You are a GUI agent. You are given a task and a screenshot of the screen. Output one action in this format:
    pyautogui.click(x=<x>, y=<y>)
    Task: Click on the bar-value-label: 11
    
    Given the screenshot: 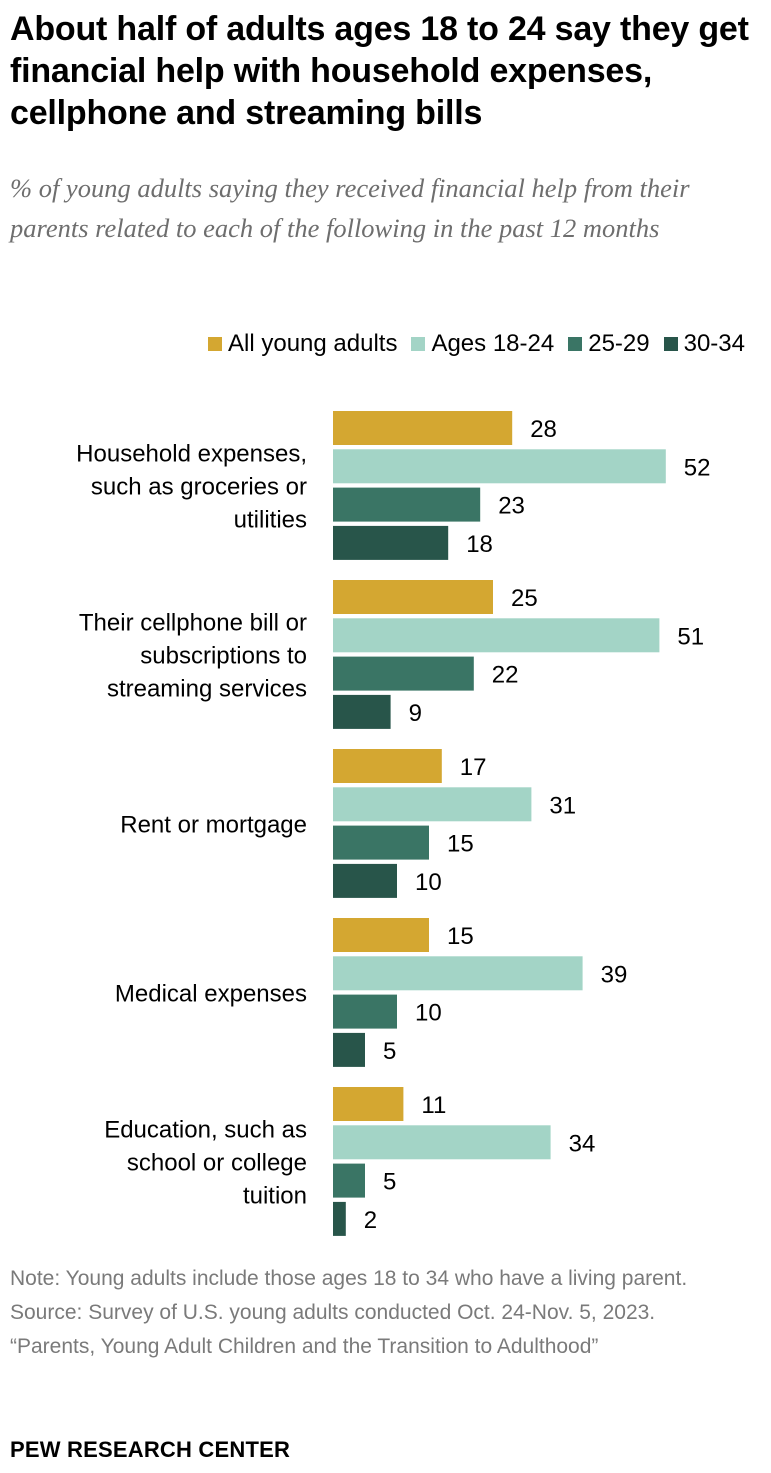 What is the action you would take?
    pyautogui.click(x=433, y=1105)
    